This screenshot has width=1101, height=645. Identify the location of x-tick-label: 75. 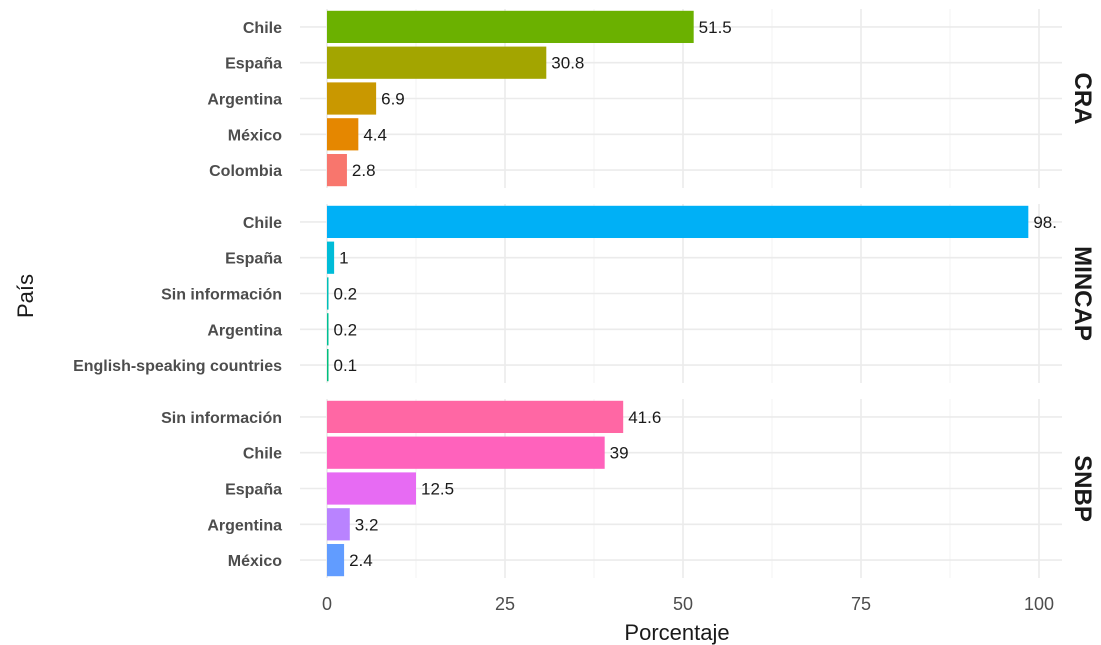
(861, 604).